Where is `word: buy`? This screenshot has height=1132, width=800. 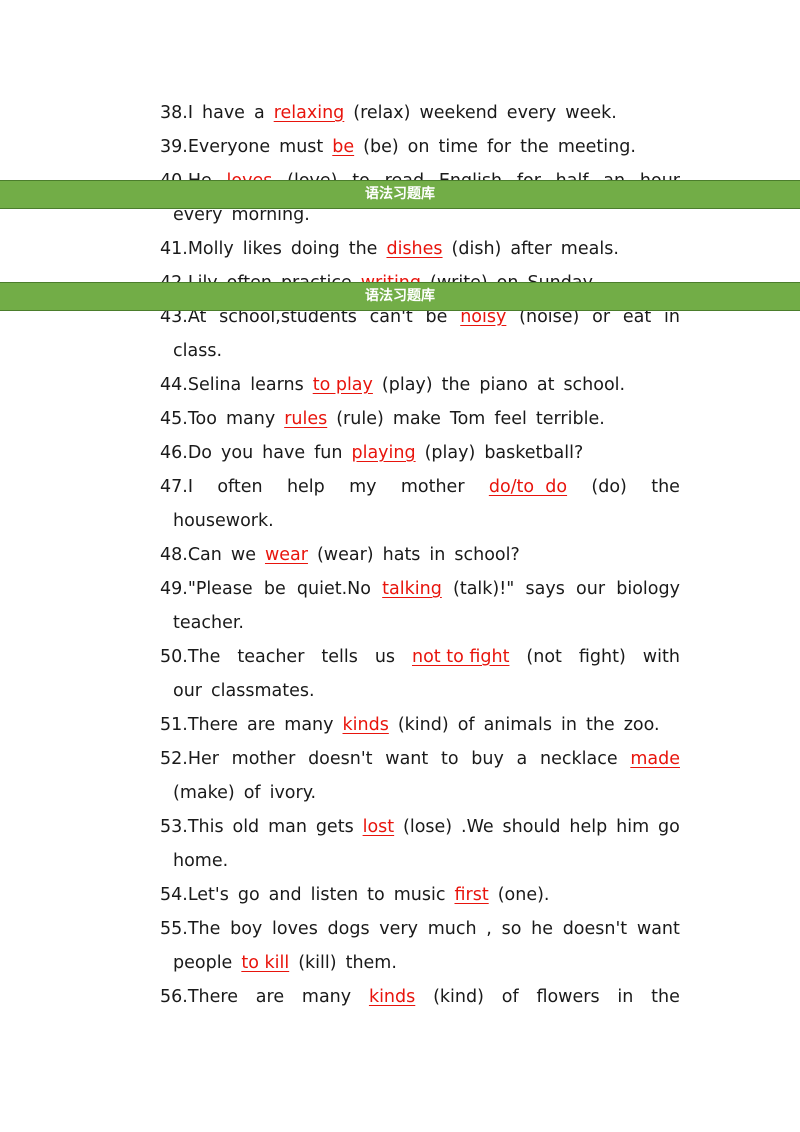
word: buy is located at coordinates (487, 759).